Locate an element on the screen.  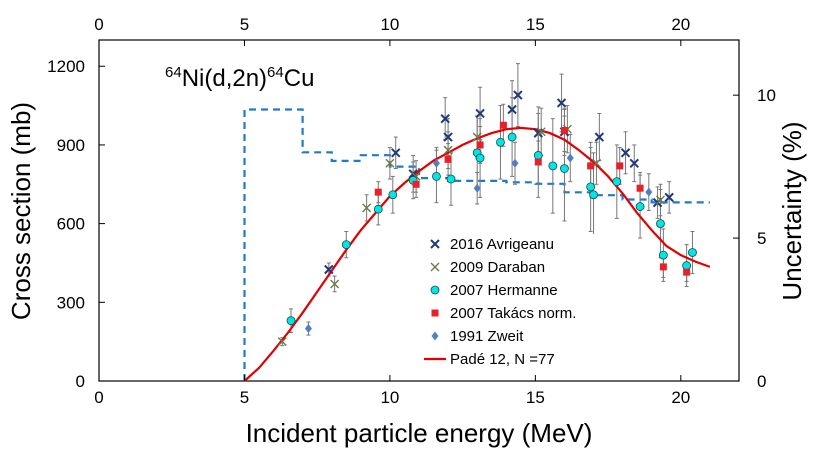
y-tick-label: 600 is located at coordinates (71, 224).